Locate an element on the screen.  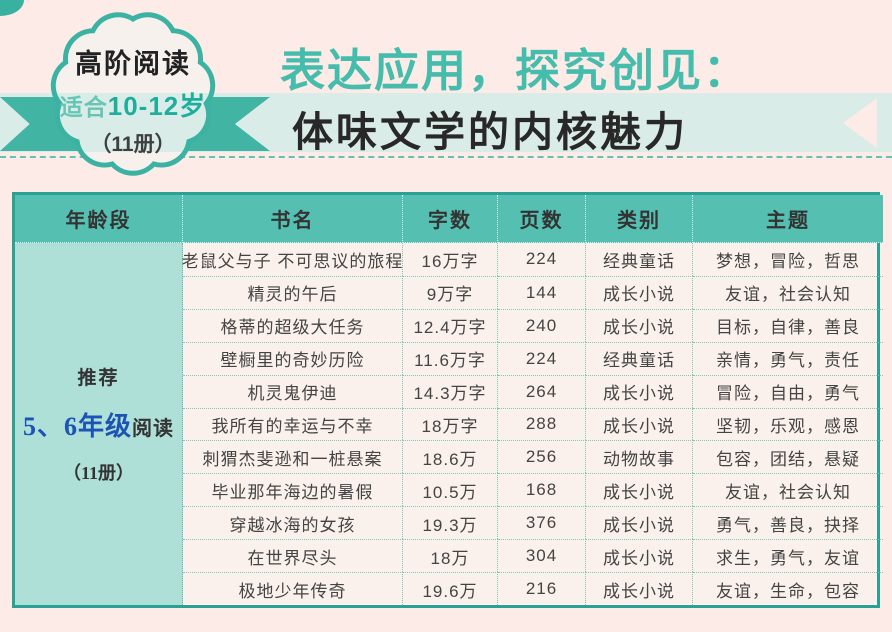
book-title: 精灵的午后 is located at coordinates (293, 292).